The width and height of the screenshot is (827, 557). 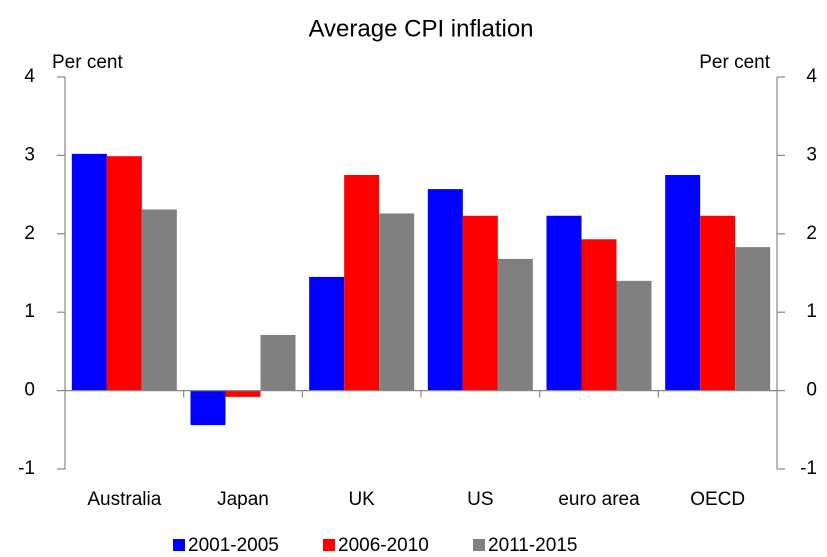 I want to click on y2-tick-label: 2, so click(x=811, y=233).